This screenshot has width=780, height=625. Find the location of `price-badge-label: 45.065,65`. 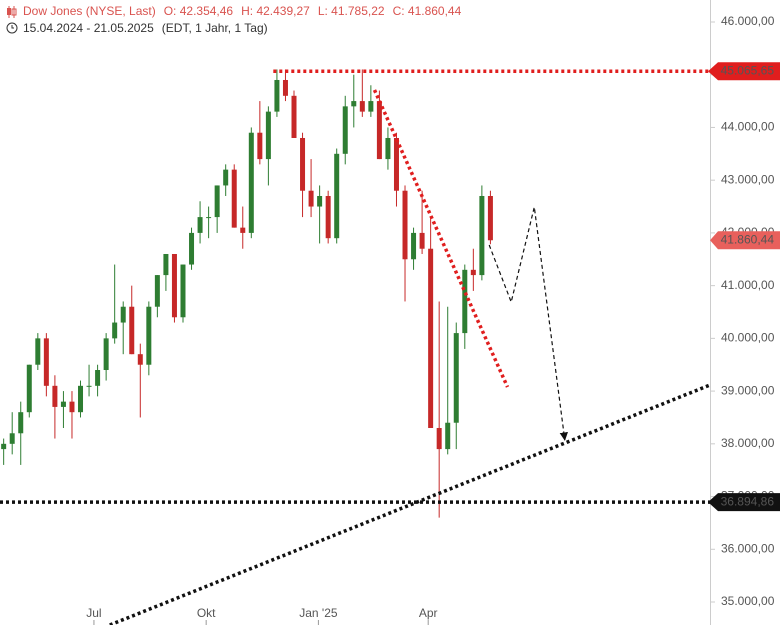

price-badge-label: 45.065,65 is located at coordinates (748, 70).